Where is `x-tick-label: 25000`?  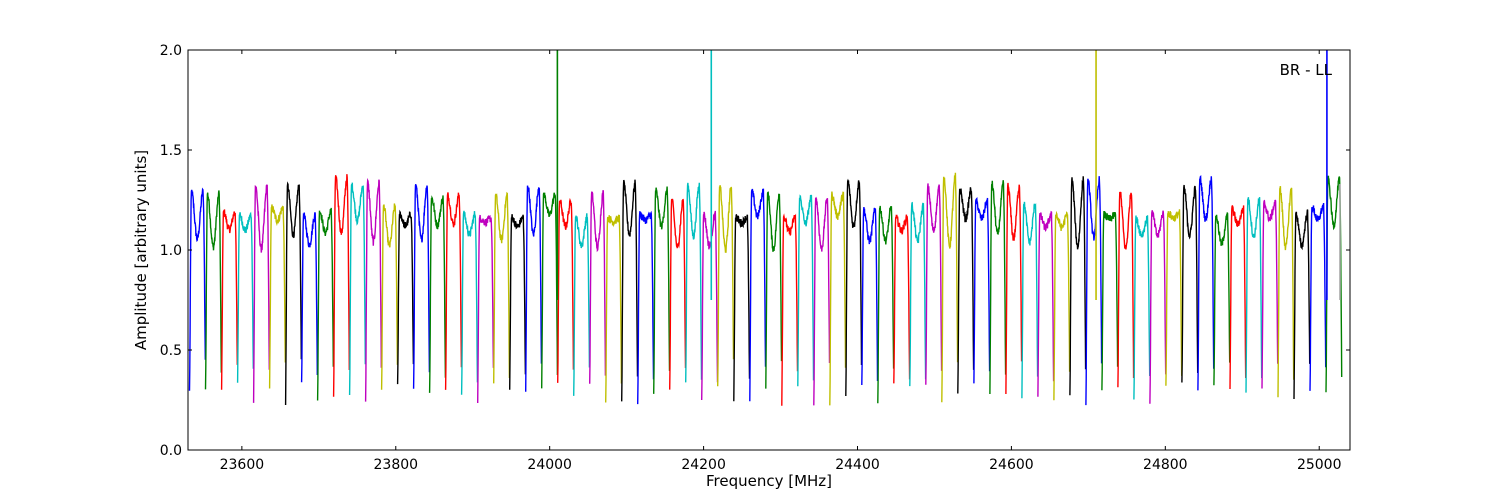 x-tick-label: 25000 is located at coordinates (1319, 465).